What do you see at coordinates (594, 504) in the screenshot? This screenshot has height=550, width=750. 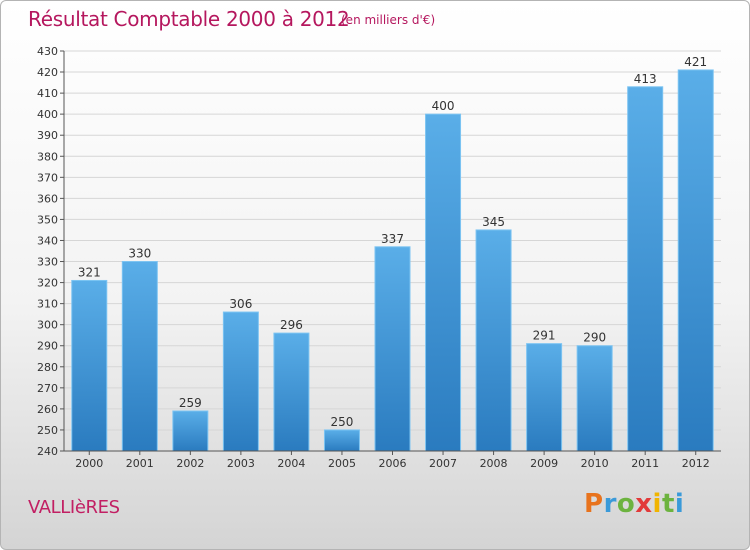 I see `logo-letter: P` at bounding box center [594, 504].